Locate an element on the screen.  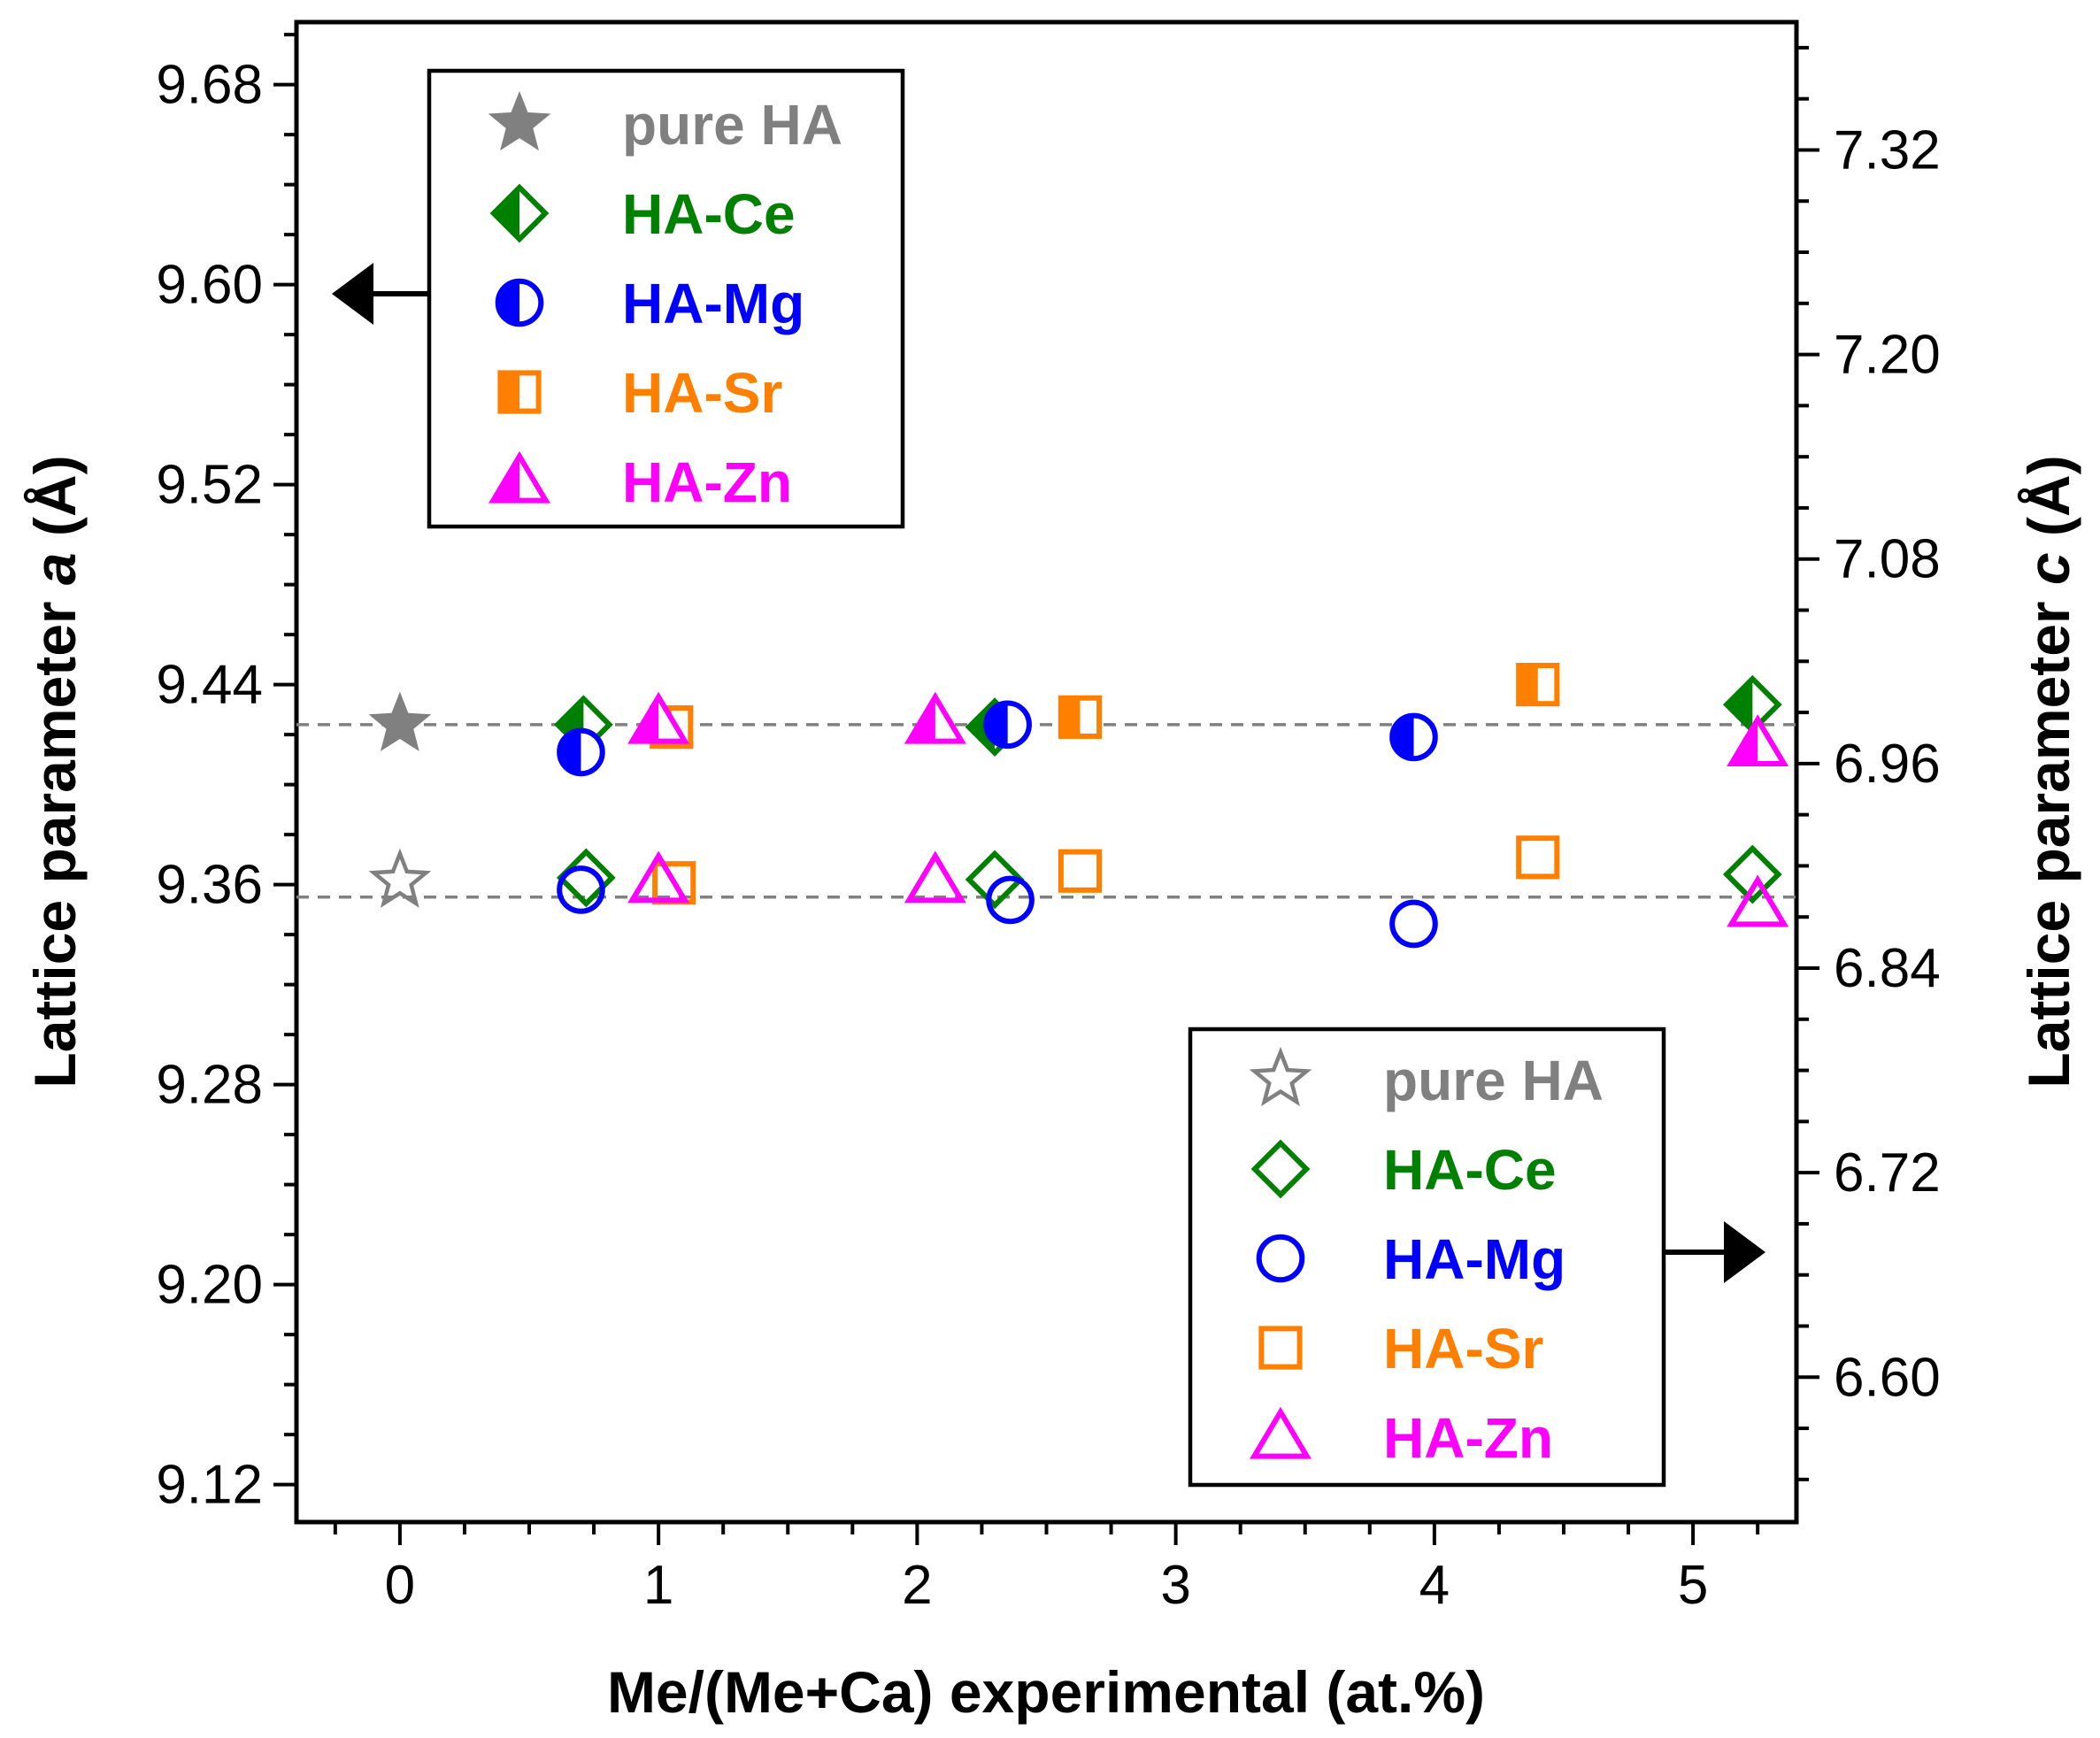
y-right-tick-label: 6.60 is located at coordinates (1887, 1377).